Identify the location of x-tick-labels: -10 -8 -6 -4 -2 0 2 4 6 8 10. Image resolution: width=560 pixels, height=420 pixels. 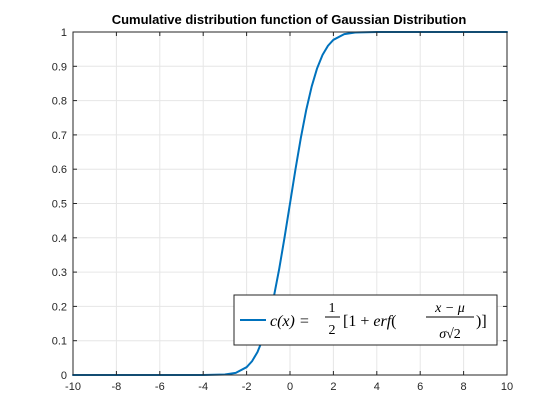
(289, 387).